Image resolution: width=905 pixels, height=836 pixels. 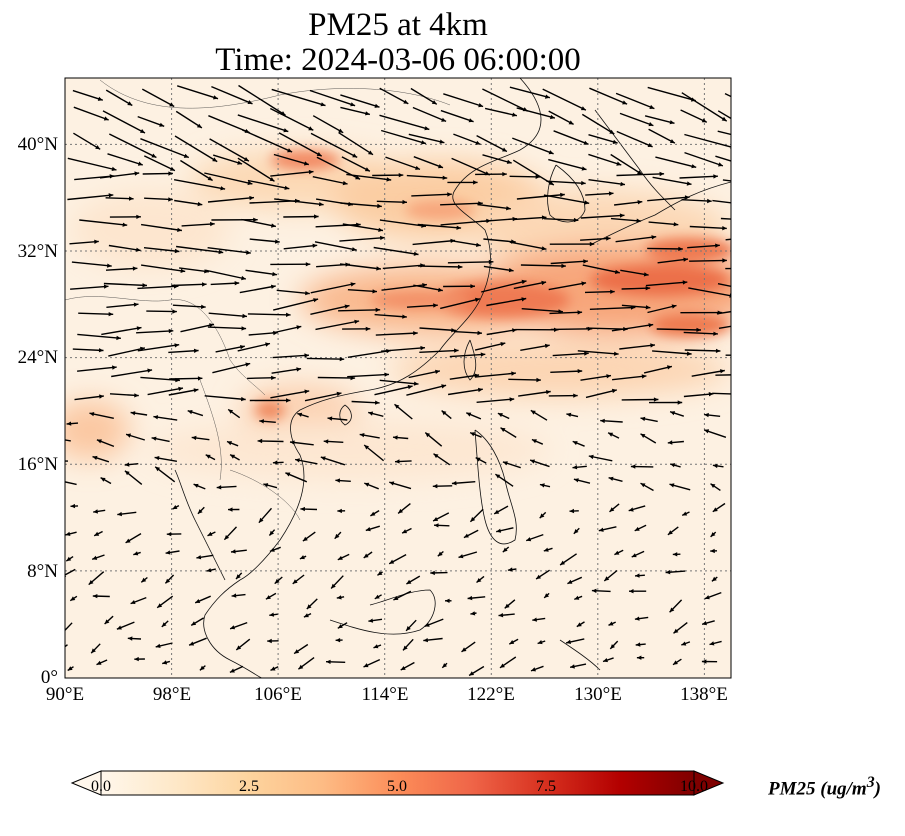 What do you see at coordinates (278, 694) in the screenshot?
I see `lon-label-106: 106°E` at bounding box center [278, 694].